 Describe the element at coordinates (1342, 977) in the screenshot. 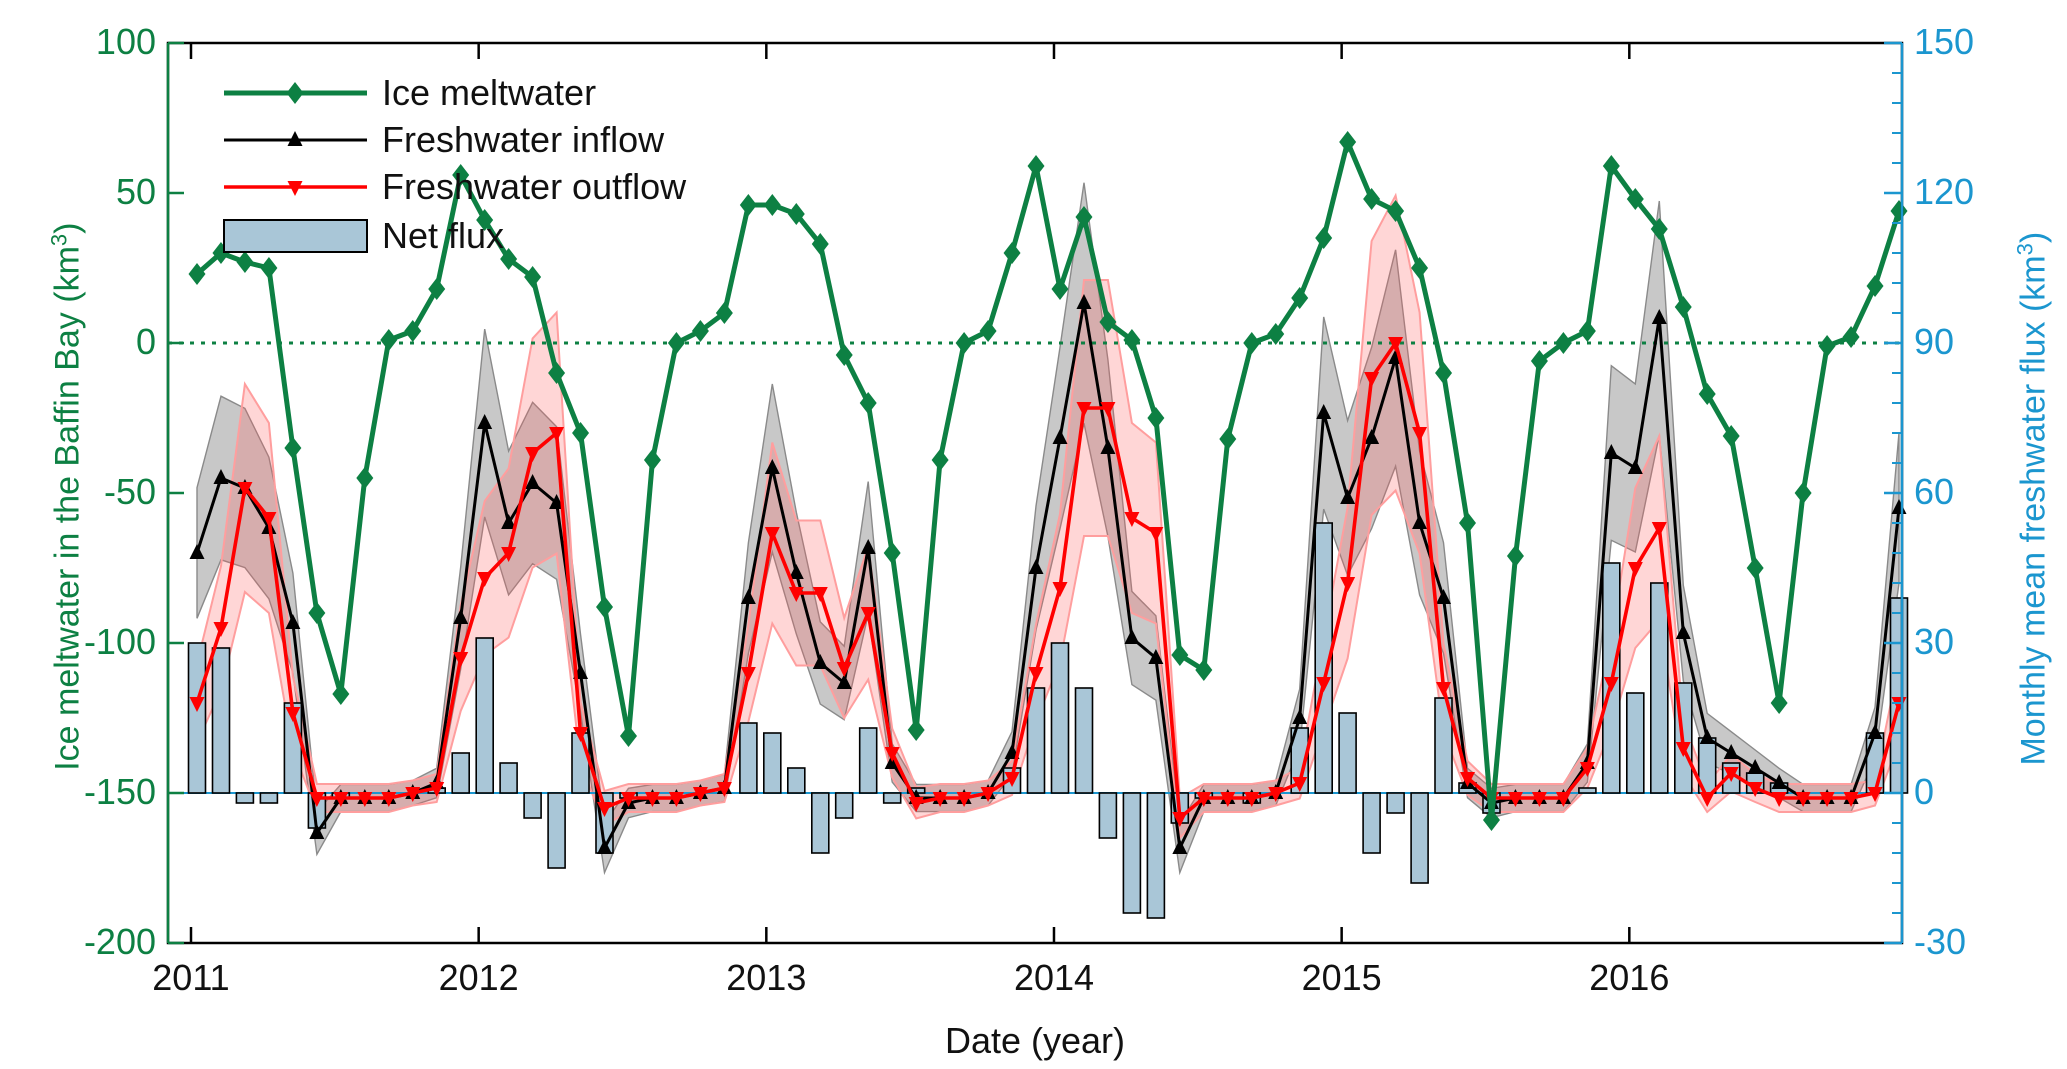

I see `x-tick-label: 2015` at that location.